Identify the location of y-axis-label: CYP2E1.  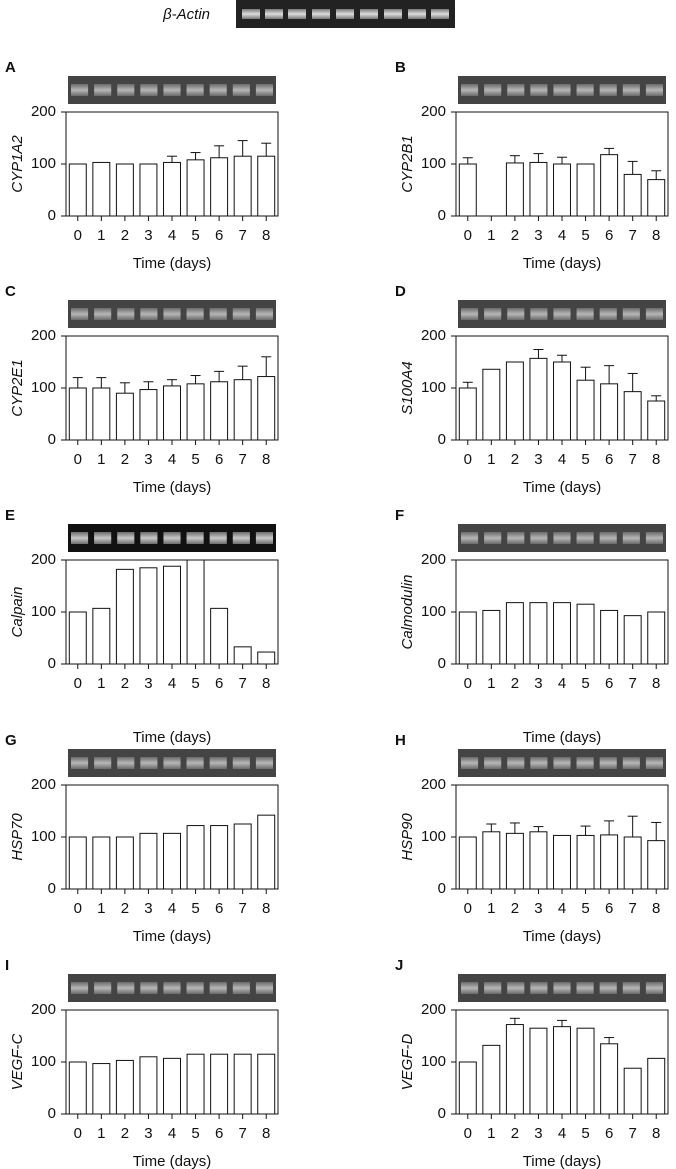
(17, 388).